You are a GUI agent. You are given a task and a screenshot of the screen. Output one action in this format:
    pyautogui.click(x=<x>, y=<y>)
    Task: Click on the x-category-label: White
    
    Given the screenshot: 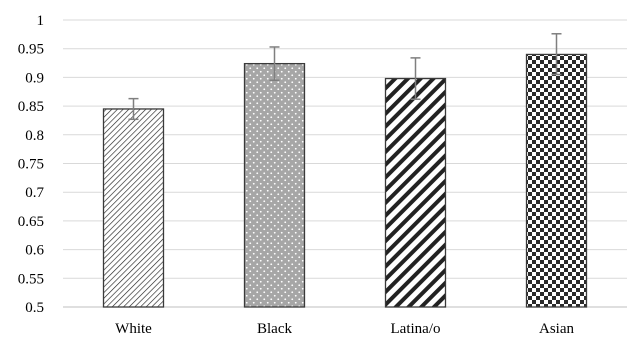 What is the action you would take?
    pyautogui.click(x=133, y=329)
    